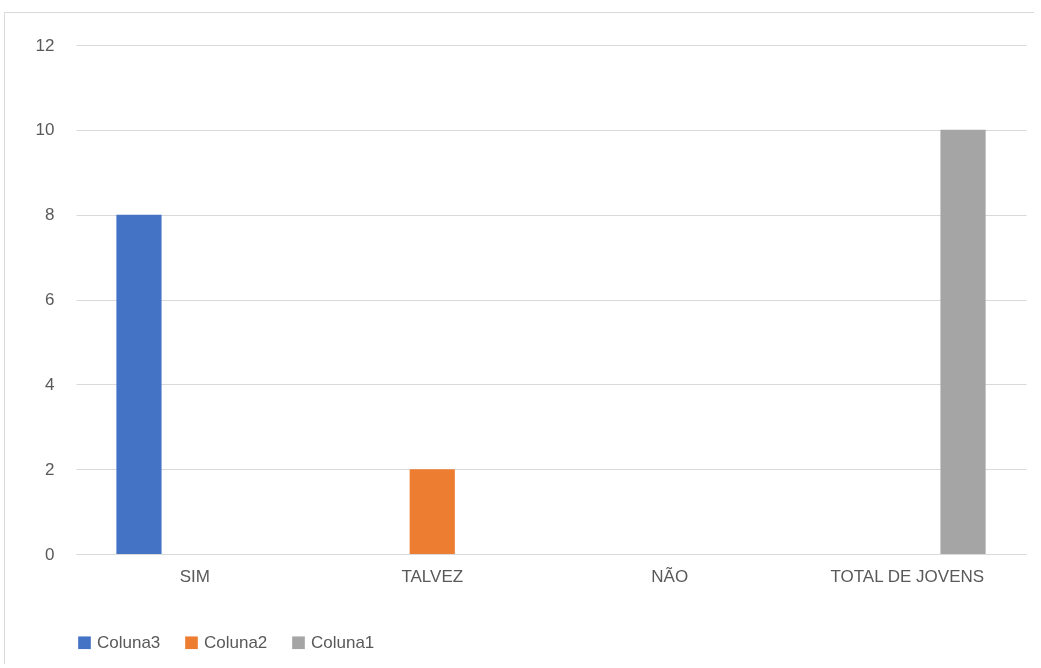 The image size is (1041, 668). What do you see at coordinates (907, 576) in the screenshot?
I see `x-tick-label: TOTAL DE JOVENS` at bounding box center [907, 576].